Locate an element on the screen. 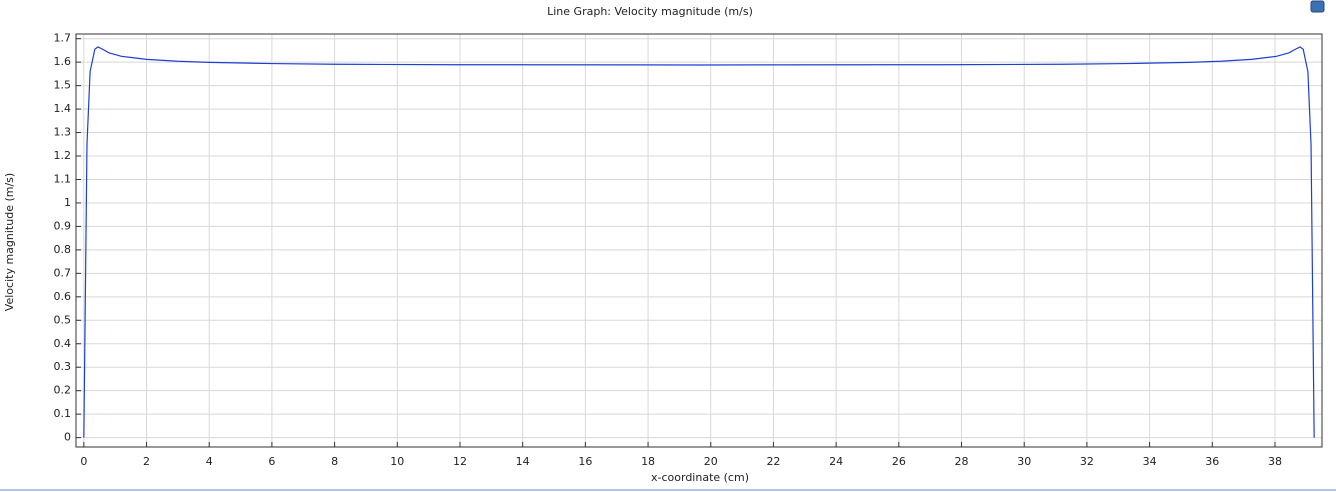 This screenshot has width=1336, height=492. toolbar-icon is located at coordinates (1317, 6).